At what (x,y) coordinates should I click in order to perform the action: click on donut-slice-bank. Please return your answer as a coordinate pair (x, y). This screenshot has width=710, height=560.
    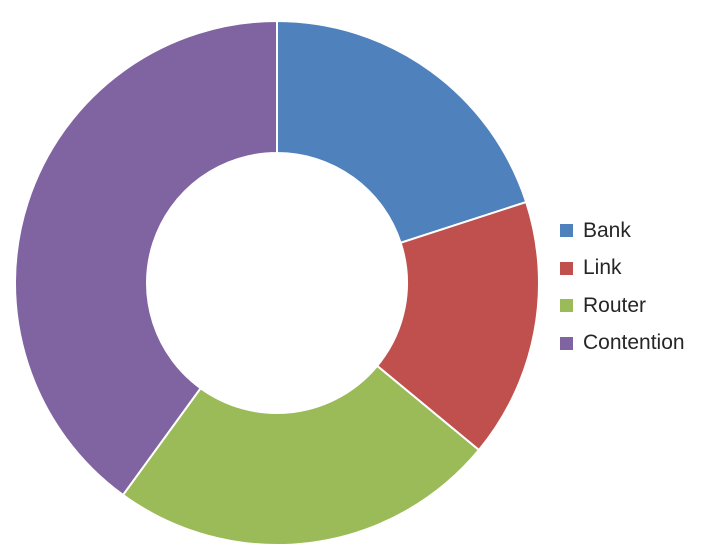
    Looking at the image, I should click on (402, 132).